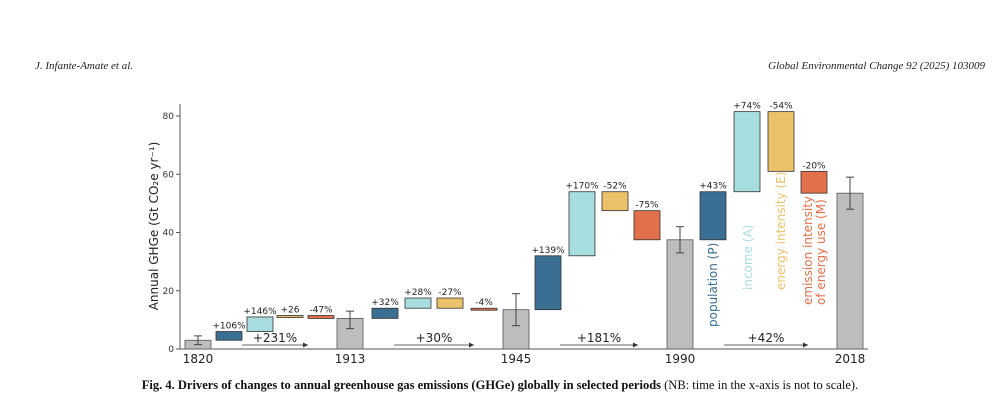  I want to click on data-label: +170%, so click(582, 187).